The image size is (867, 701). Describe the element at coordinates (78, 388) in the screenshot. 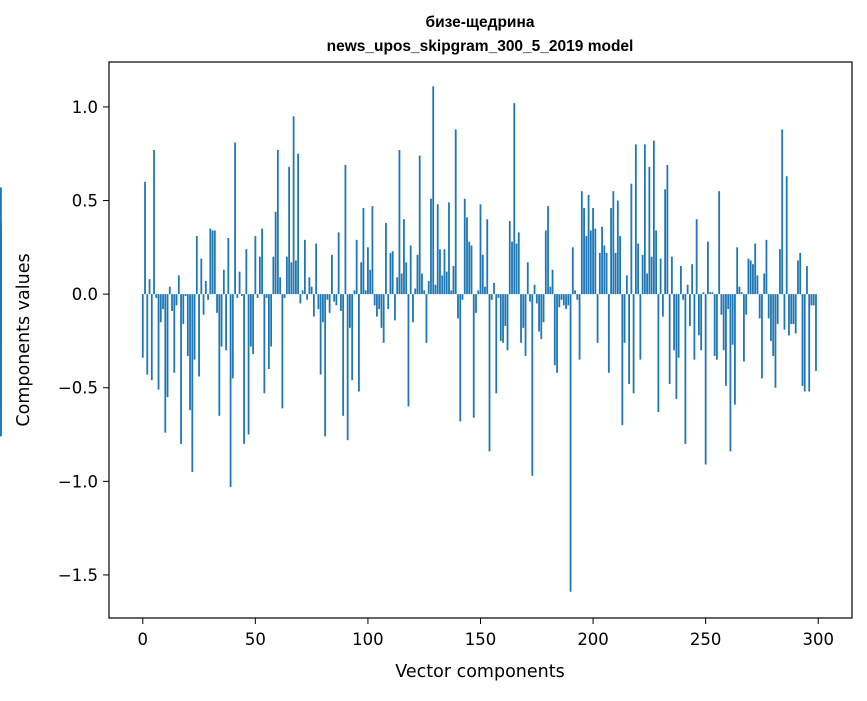

I see `y-tick-label: −0.5` at that location.